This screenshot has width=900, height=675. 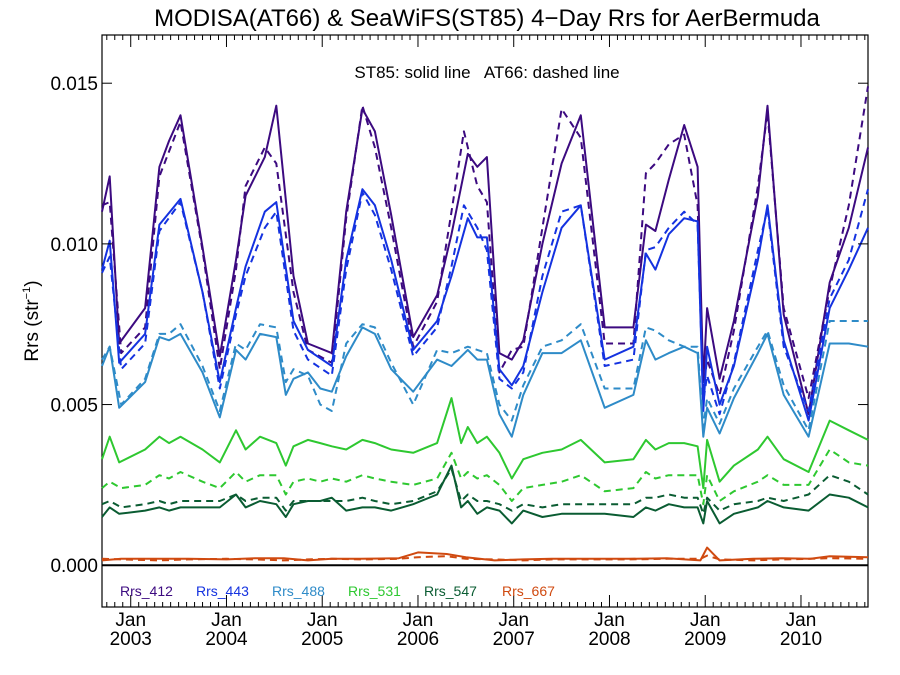 What do you see at coordinates (705, 639) in the screenshot?
I see `x-tick-year-label: 2009` at bounding box center [705, 639].